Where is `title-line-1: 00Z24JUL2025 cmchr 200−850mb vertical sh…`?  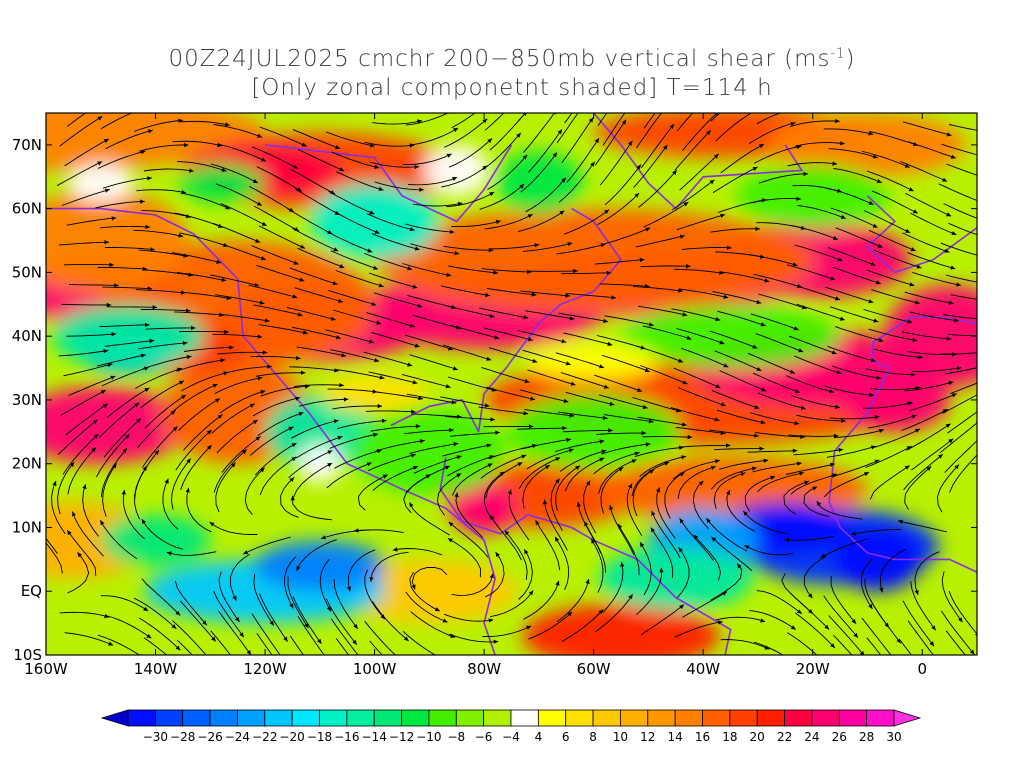
title-line-1: 00Z24JUL2025 cmchr 200−850mb vertical sh… is located at coordinates (512, 59).